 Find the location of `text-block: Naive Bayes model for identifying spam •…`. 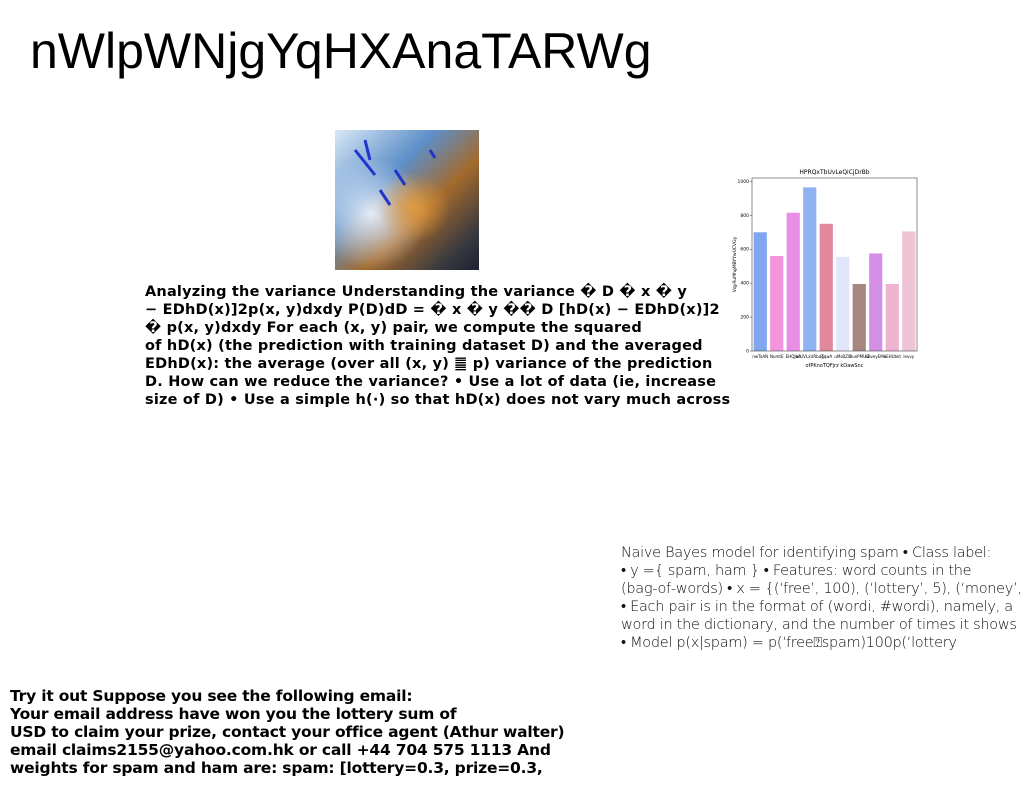

text-block: Naive Bayes model for identifying spam •… is located at coordinates (821, 598).